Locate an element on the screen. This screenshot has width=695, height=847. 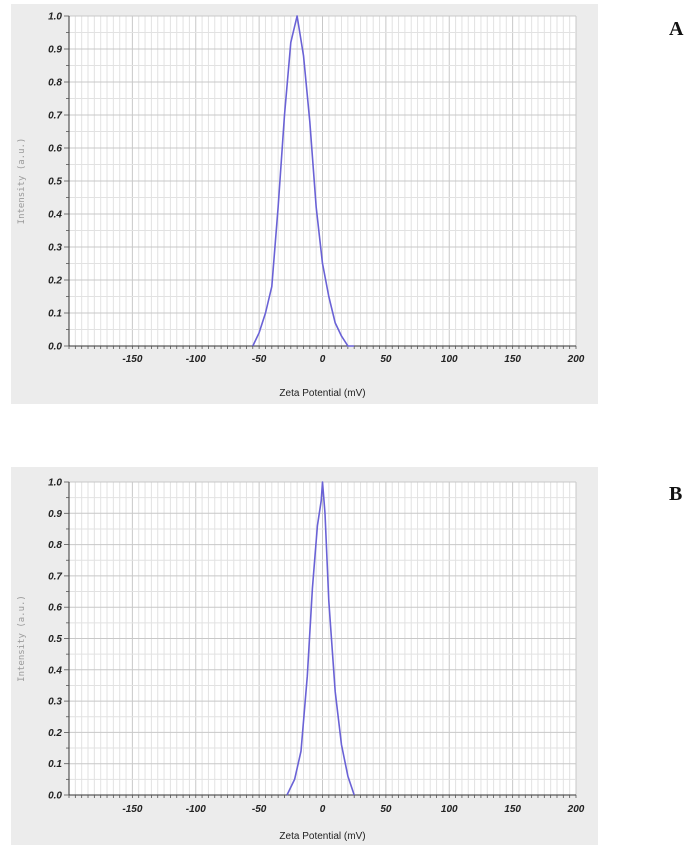
panel-label-b: B is located at coordinates (676, 494).